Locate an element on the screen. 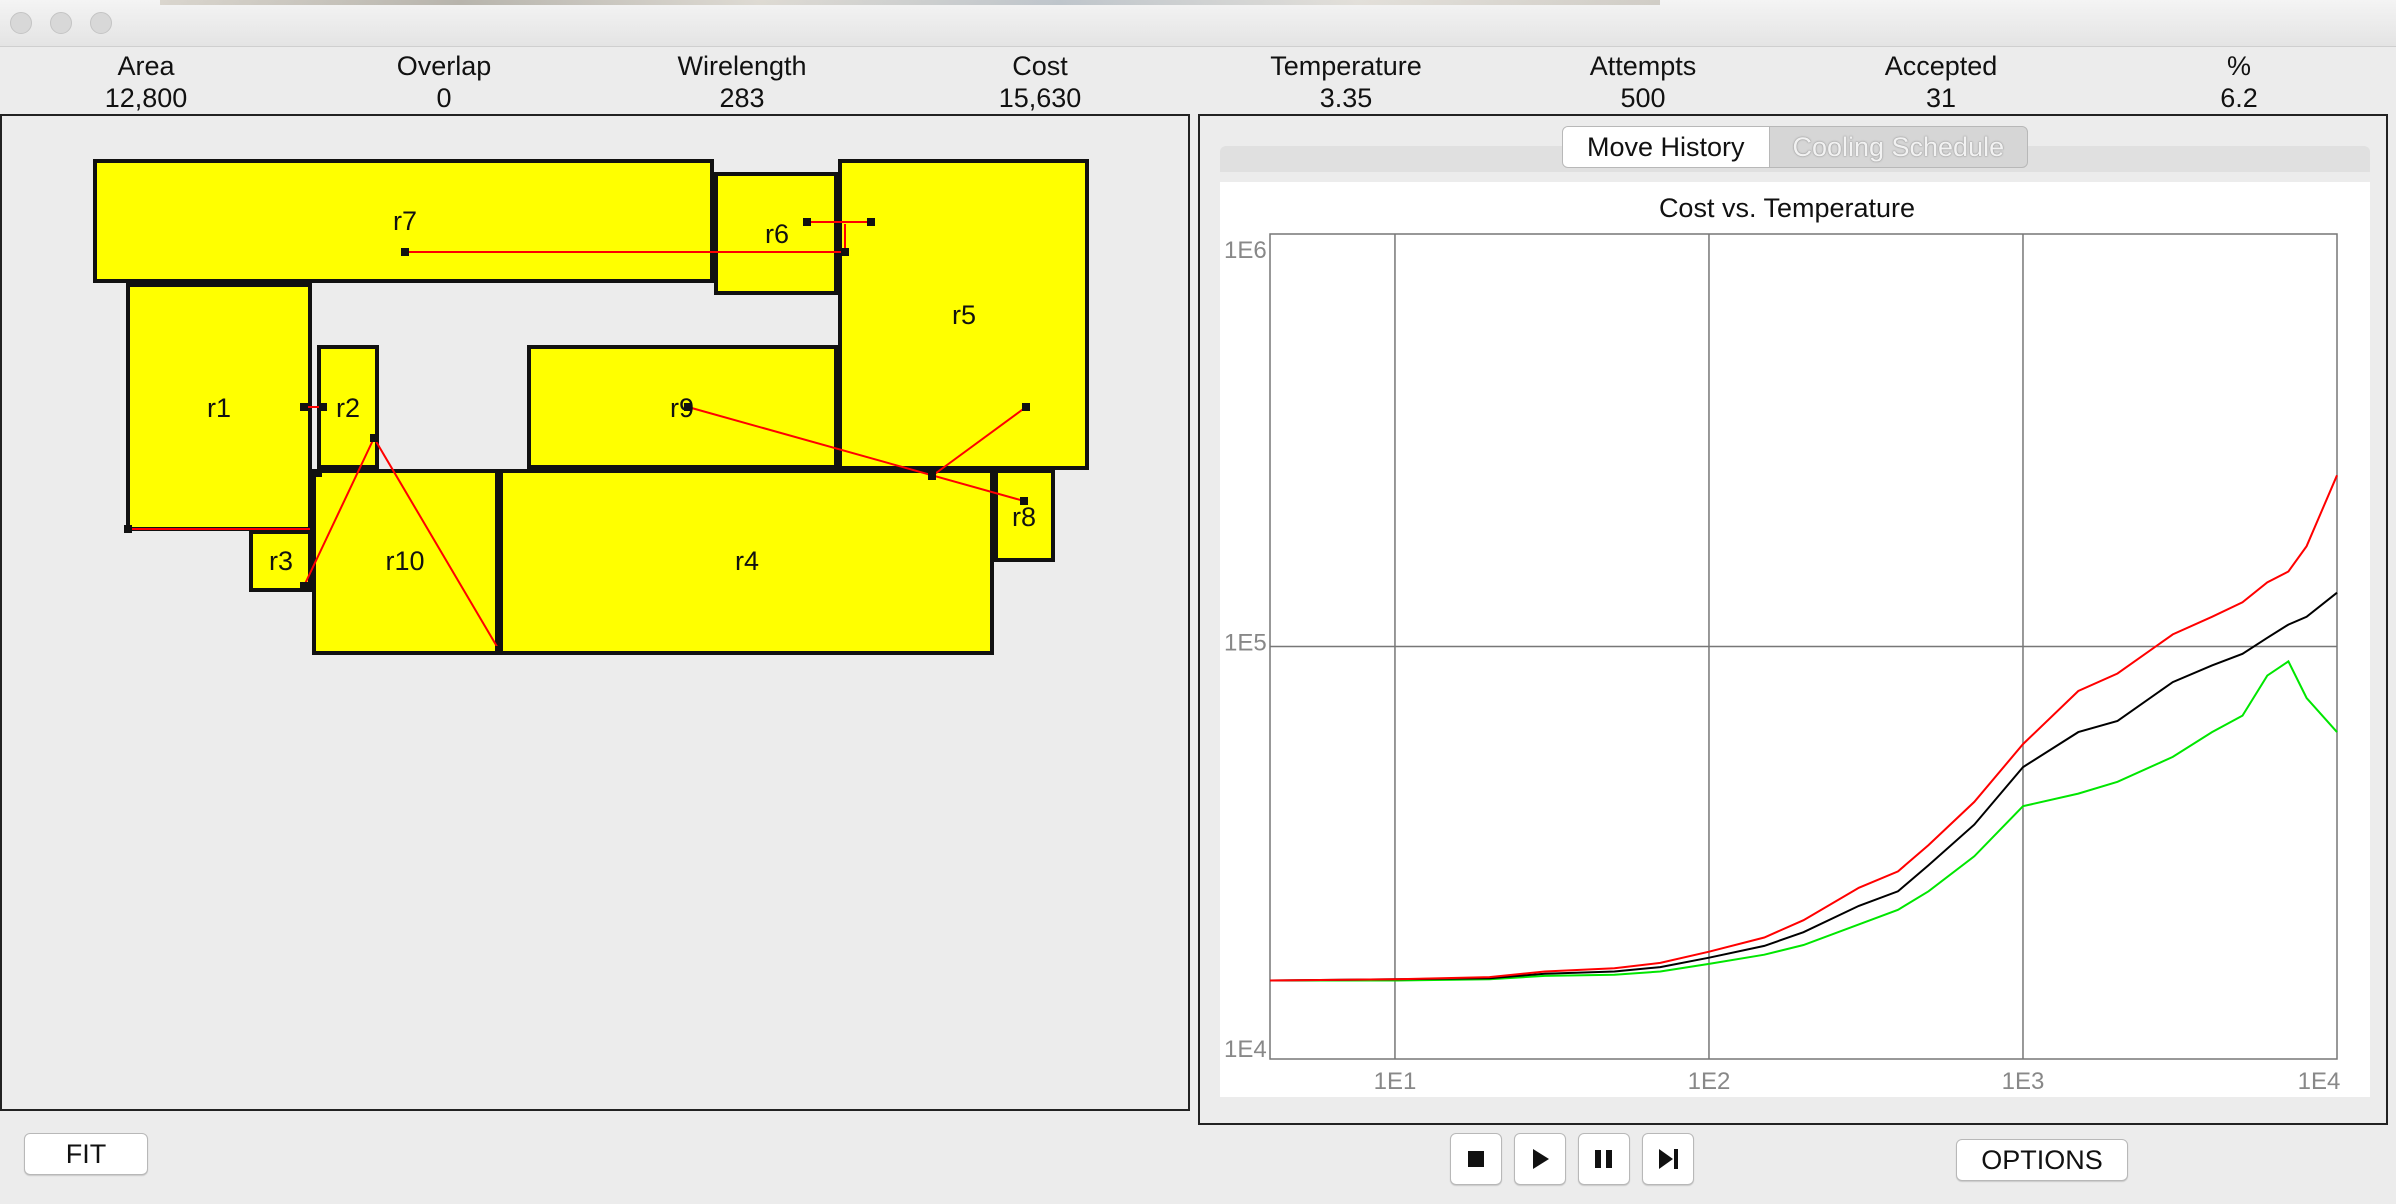 Image resolution: width=2396 pixels, height=1204 pixels. fit-button: FIT is located at coordinates (86, 1154).